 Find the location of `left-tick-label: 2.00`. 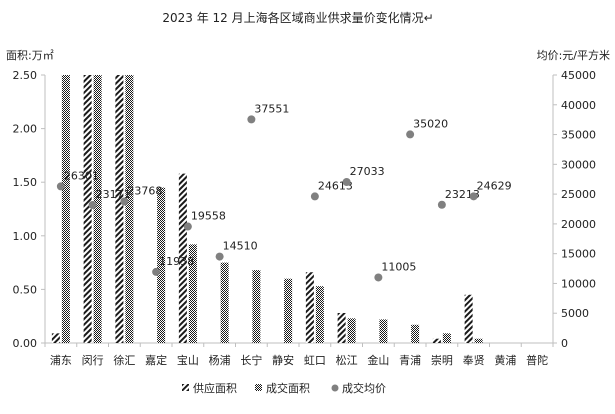

left-tick-label: 2.00 is located at coordinates (25, 129).